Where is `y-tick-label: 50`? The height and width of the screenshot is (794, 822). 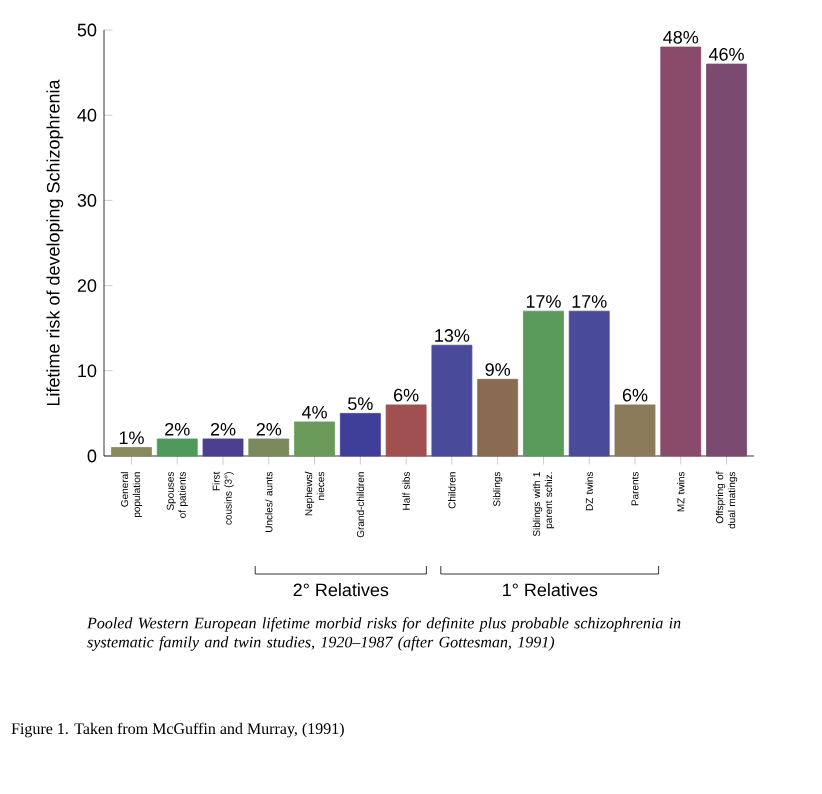 y-tick-label: 50 is located at coordinates (87, 30).